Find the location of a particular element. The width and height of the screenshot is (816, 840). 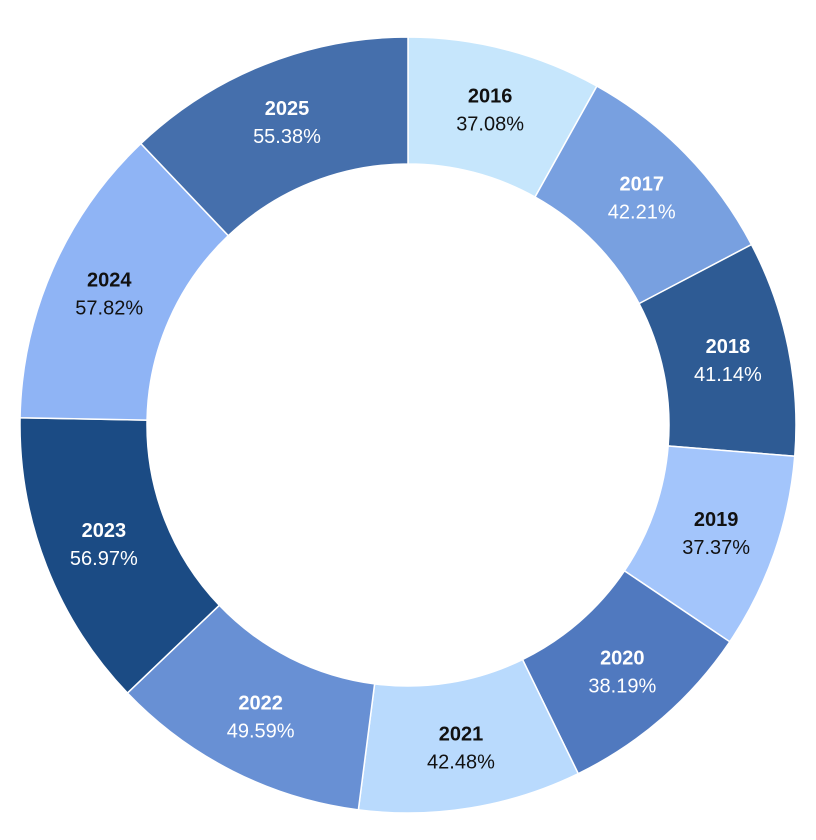

slice-label-2017: 2017 is located at coordinates (641, 184).